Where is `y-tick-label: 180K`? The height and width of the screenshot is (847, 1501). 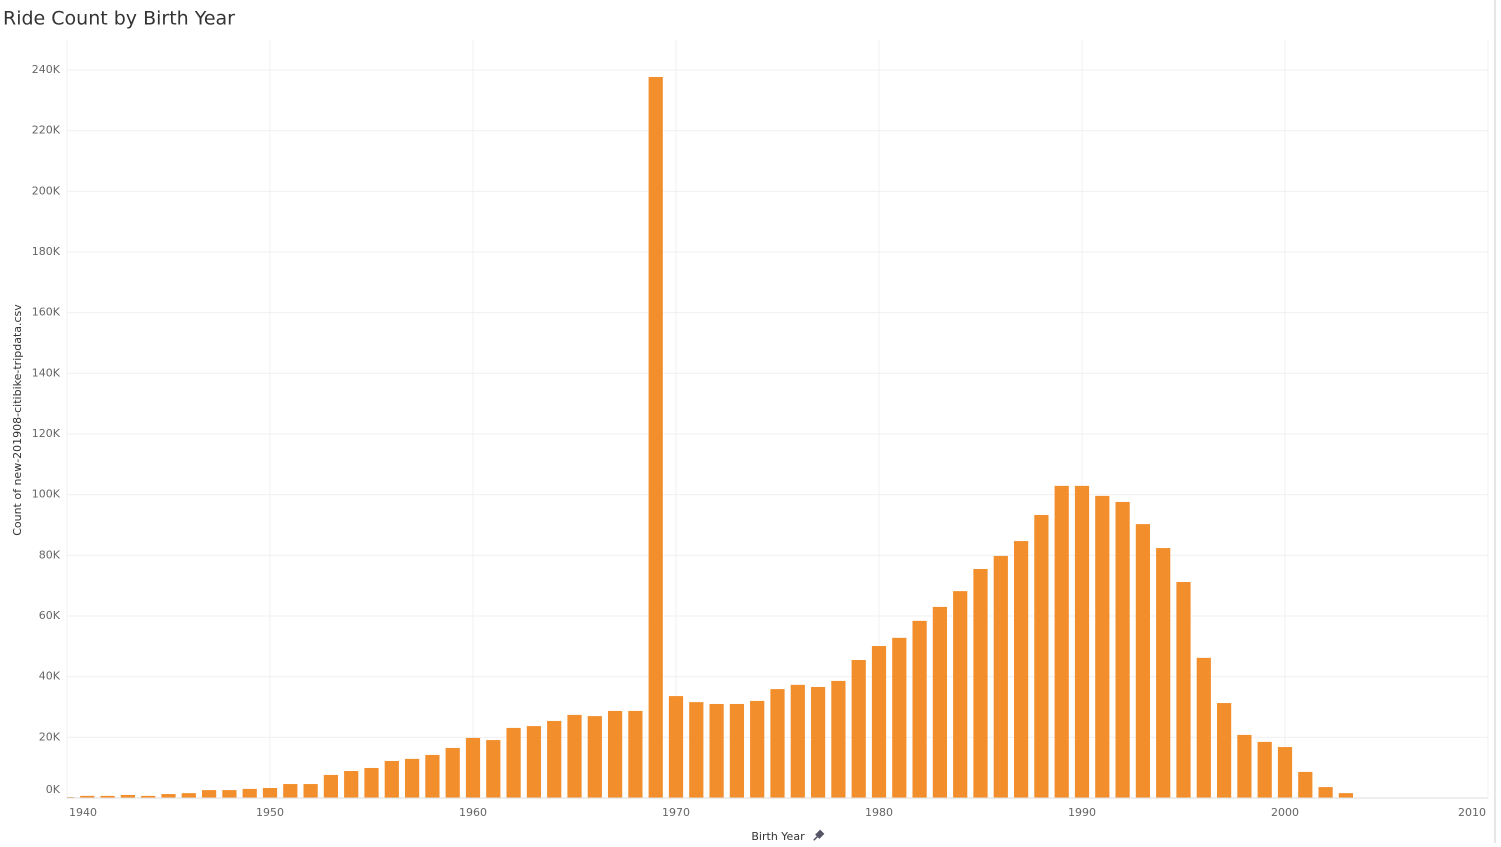
y-tick-label: 180K is located at coordinates (46, 251).